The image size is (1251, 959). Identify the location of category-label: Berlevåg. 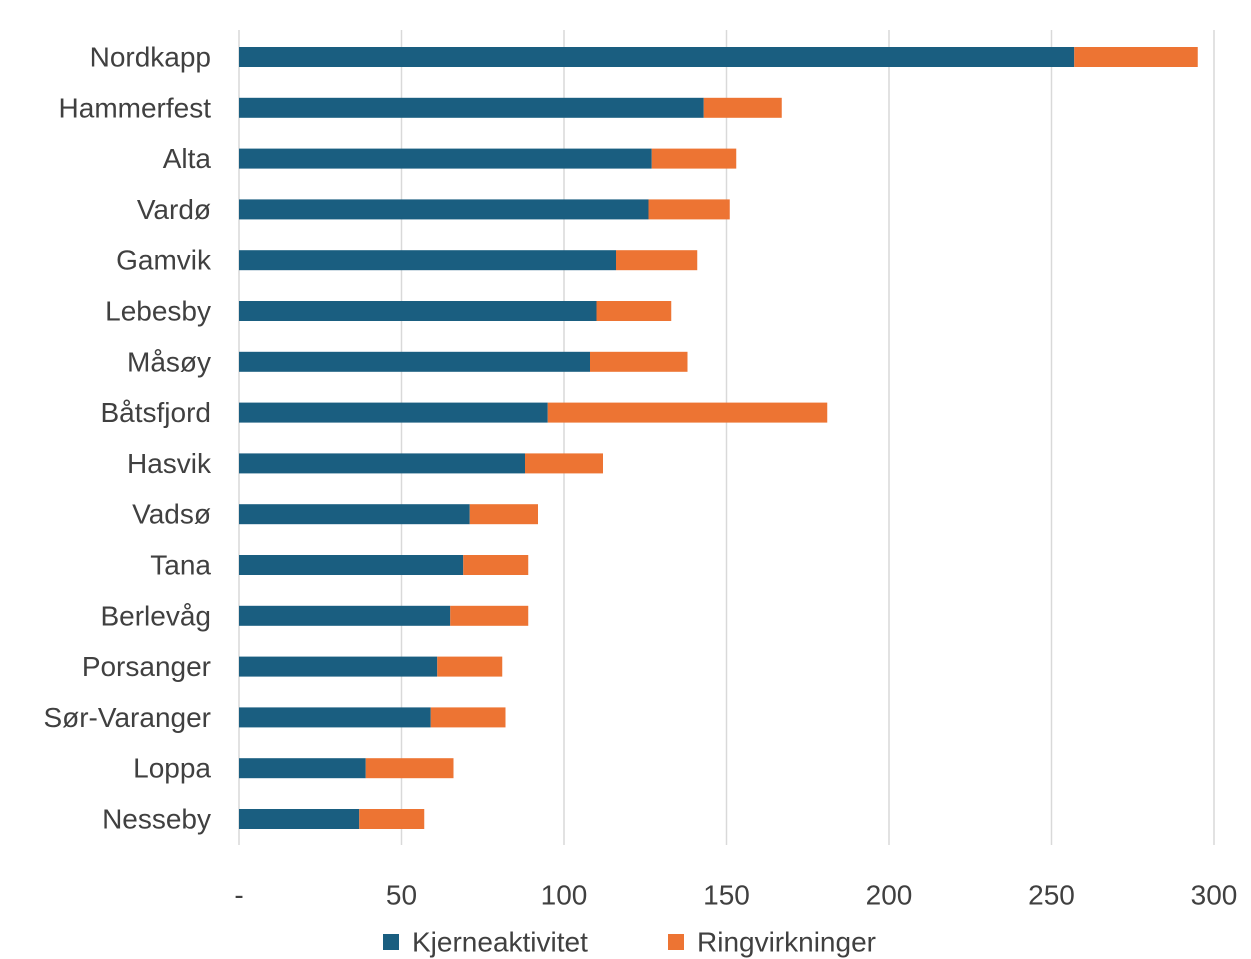
(155, 615).